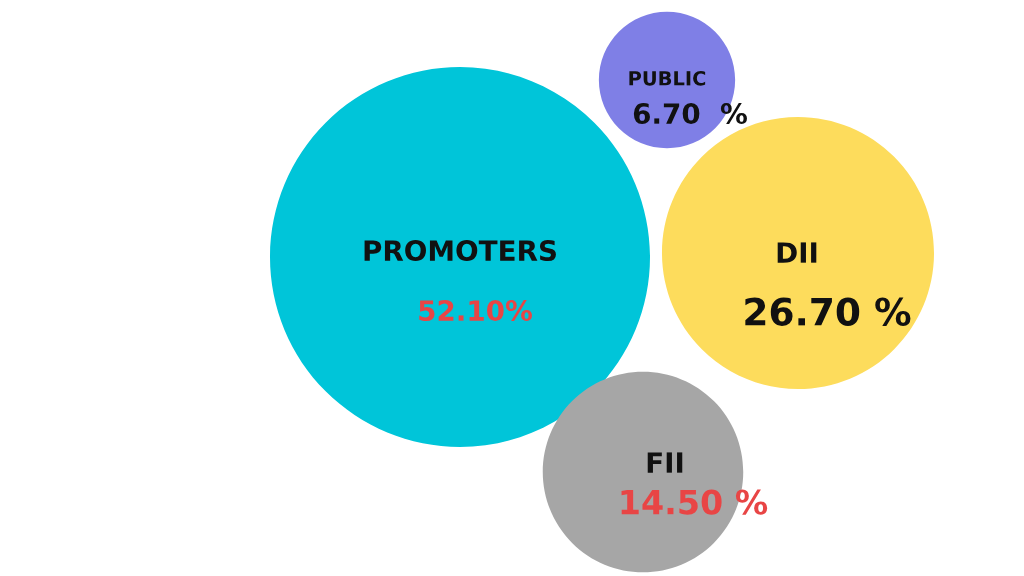 The image size is (1024, 576). What do you see at coordinates (475, 311) in the screenshot?
I see `data-label: 52.10%` at bounding box center [475, 311].